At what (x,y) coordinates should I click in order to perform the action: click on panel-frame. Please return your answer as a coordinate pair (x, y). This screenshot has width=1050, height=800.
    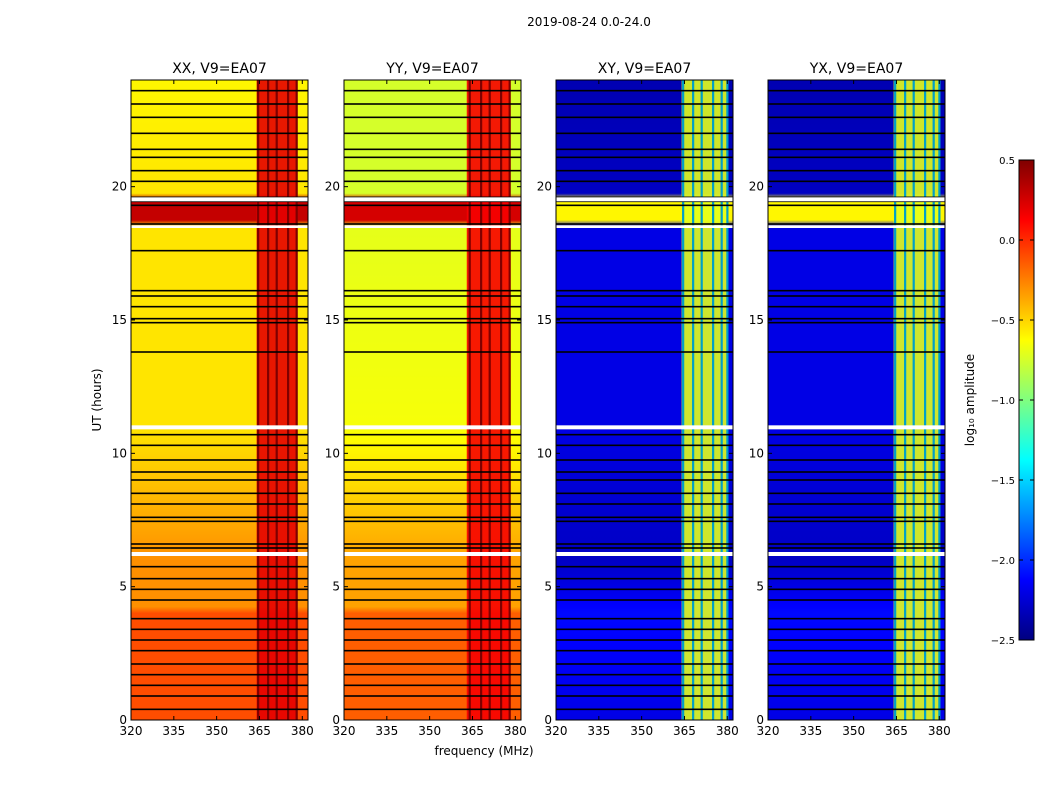
    Looking at the image, I should click on (644, 400).